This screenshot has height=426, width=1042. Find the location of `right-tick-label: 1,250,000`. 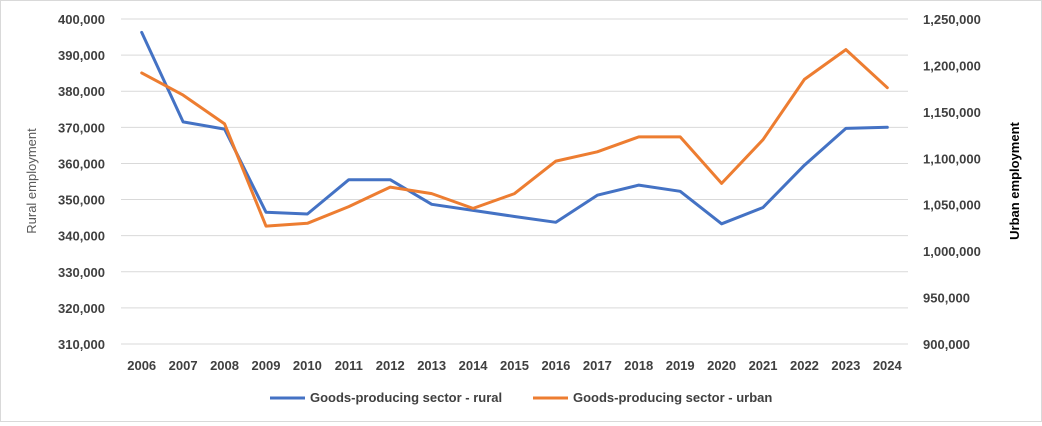

right-tick-label: 1,250,000 is located at coordinates (952, 19).